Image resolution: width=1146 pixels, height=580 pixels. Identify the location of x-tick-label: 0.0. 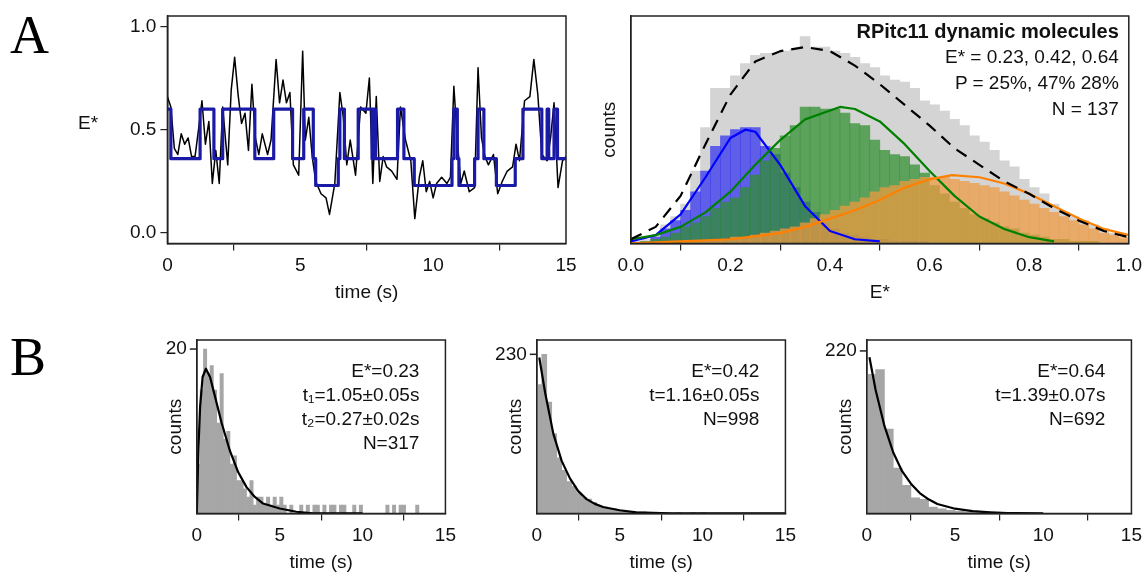
(631, 265).